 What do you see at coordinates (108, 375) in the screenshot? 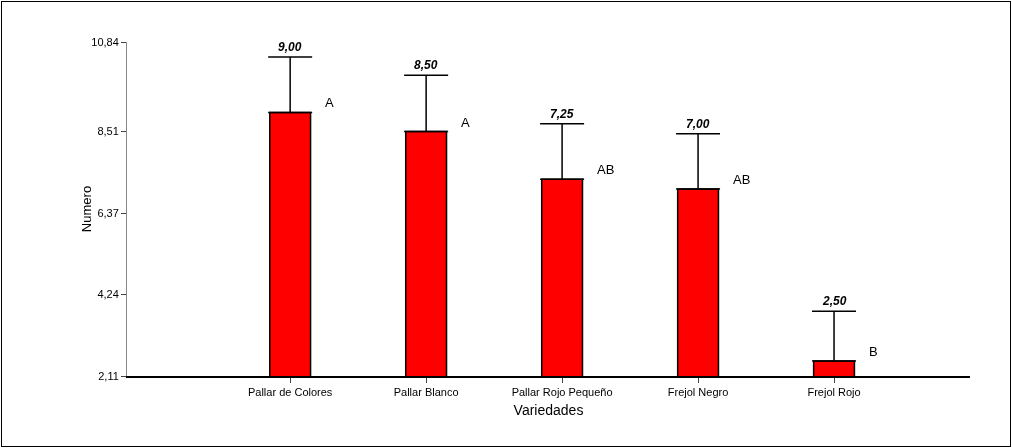
I see `y-tick-label: 2,11` at bounding box center [108, 375].